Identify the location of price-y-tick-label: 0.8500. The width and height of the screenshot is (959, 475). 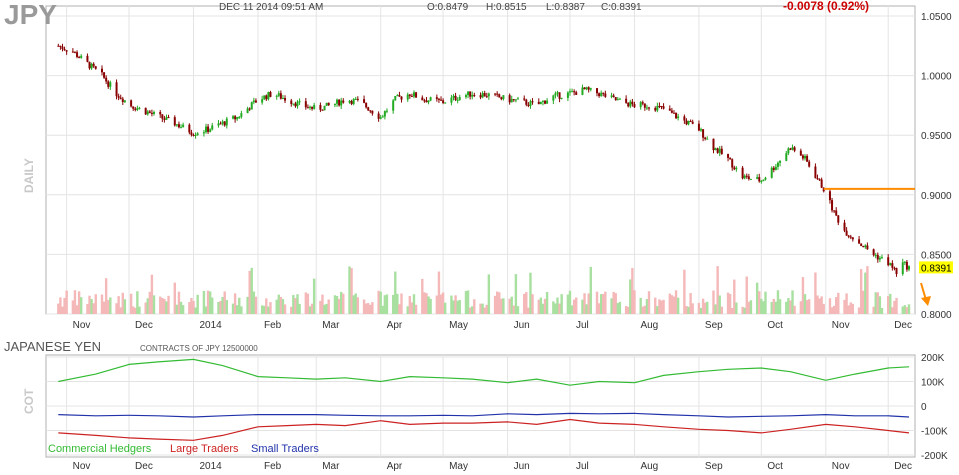
(936, 255).